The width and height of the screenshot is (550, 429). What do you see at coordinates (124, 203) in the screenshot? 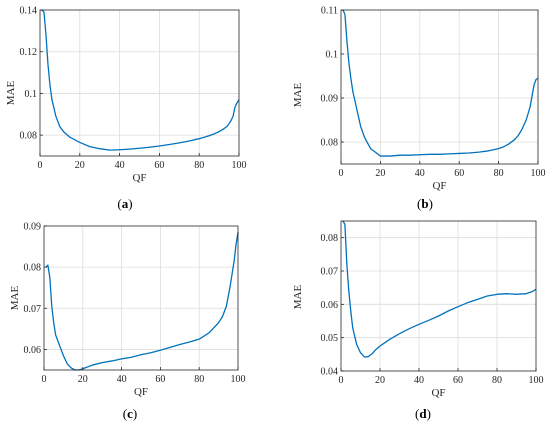
I see `panel-caption: (a)` at bounding box center [124, 203].